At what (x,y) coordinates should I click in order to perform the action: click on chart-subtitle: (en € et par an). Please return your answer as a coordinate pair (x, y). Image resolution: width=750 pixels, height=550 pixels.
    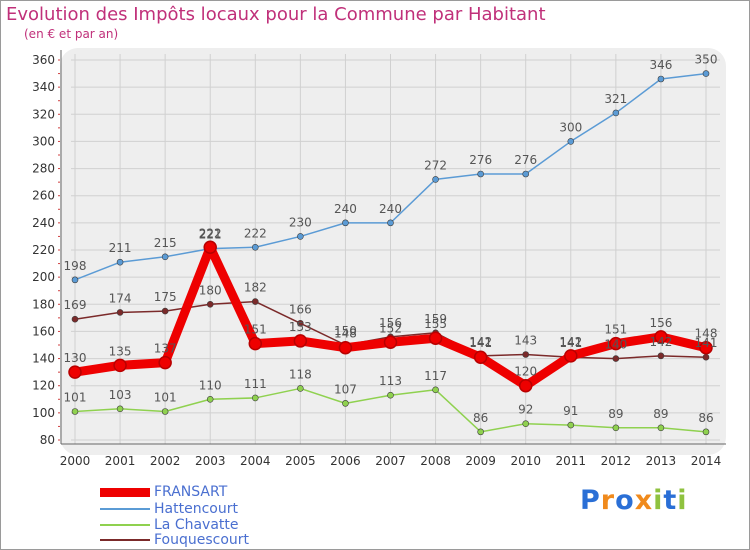
    Looking at the image, I should click on (71, 34).